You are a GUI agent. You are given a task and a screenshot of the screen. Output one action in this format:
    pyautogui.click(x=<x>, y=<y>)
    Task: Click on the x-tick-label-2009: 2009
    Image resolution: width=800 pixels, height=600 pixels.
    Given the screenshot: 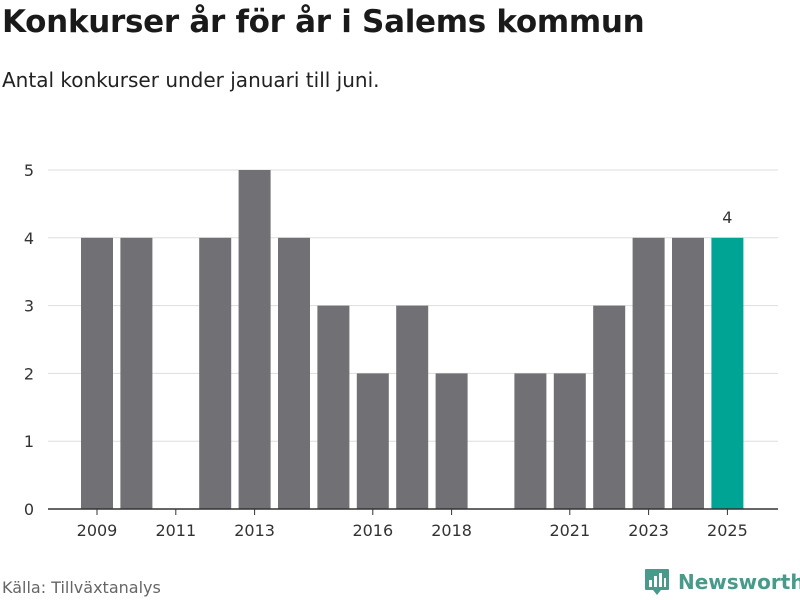 What is the action you would take?
    pyautogui.click(x=97, y=530)
    